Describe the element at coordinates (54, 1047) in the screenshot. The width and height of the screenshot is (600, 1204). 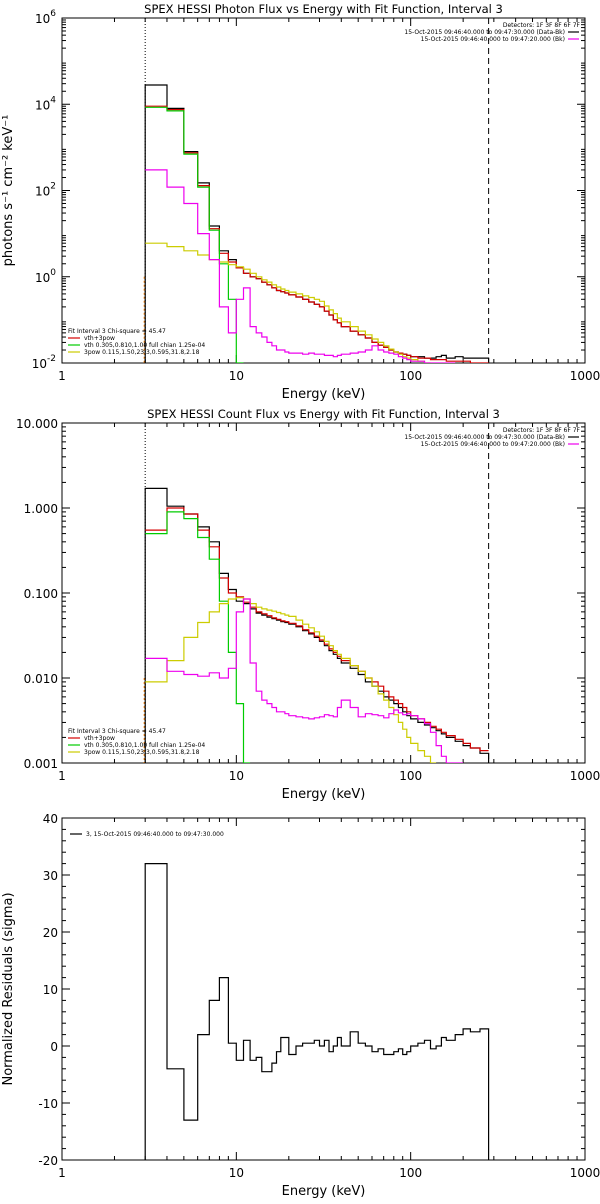
I see `y-tick-label: 0` at that location.